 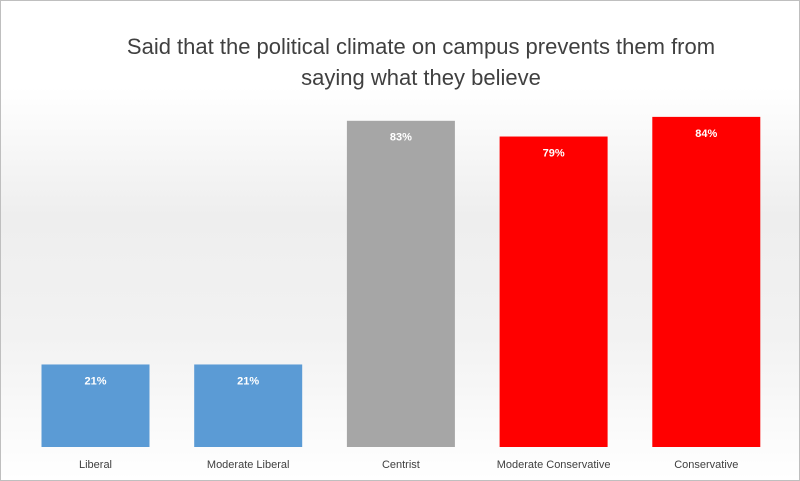 I want to click on x-tick-label: Liberal, so click(x=95, y=465).